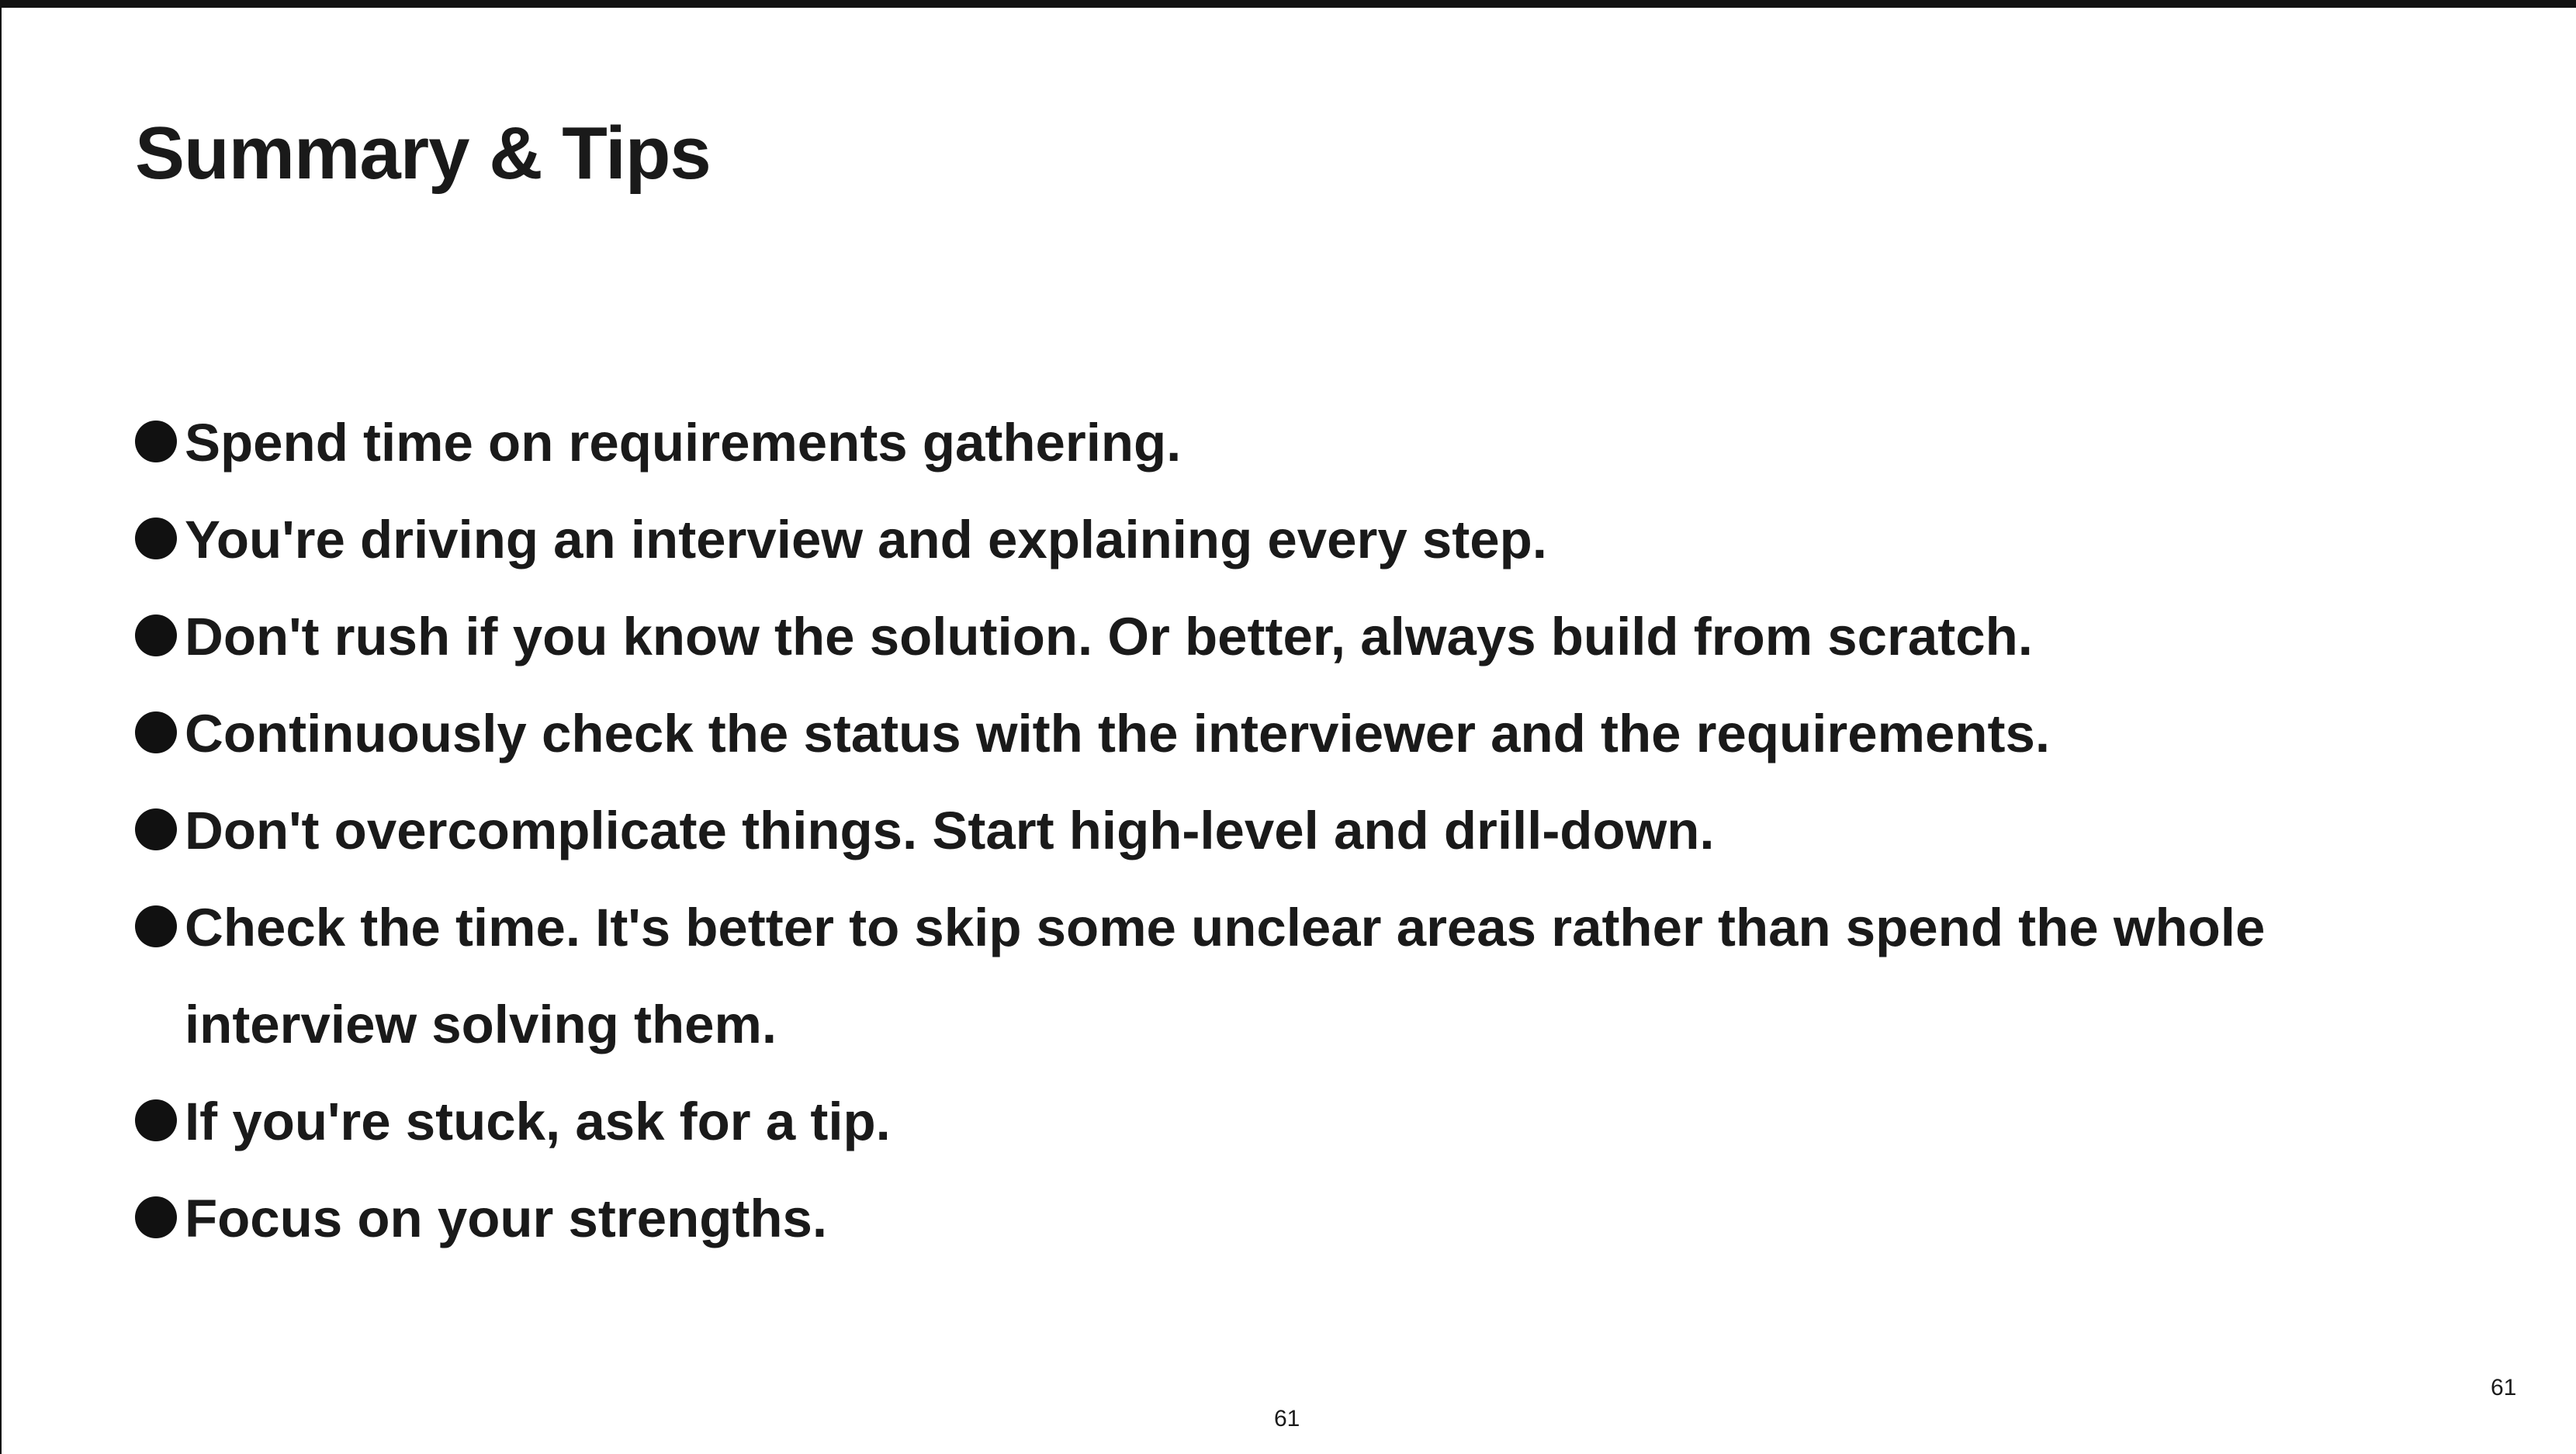  What do you see at coordinates (538, 1121) in the screenshot?
I see `list-item-text: If you're stuck, ask for a tip.` at bounding box center [538, 1121].